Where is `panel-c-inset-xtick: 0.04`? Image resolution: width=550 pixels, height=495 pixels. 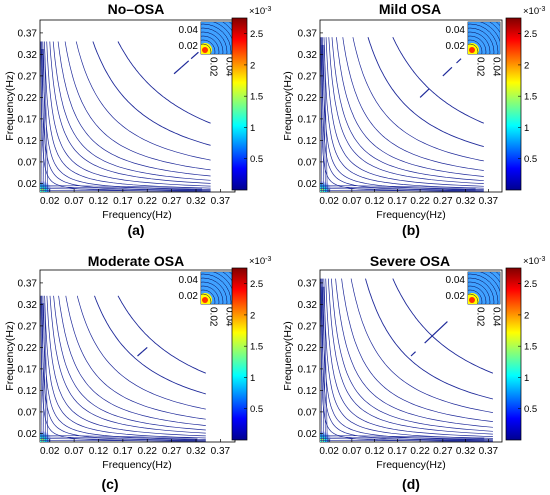
panel-c-inset-xtick: 0.04 is located at coordinates (229, 317).